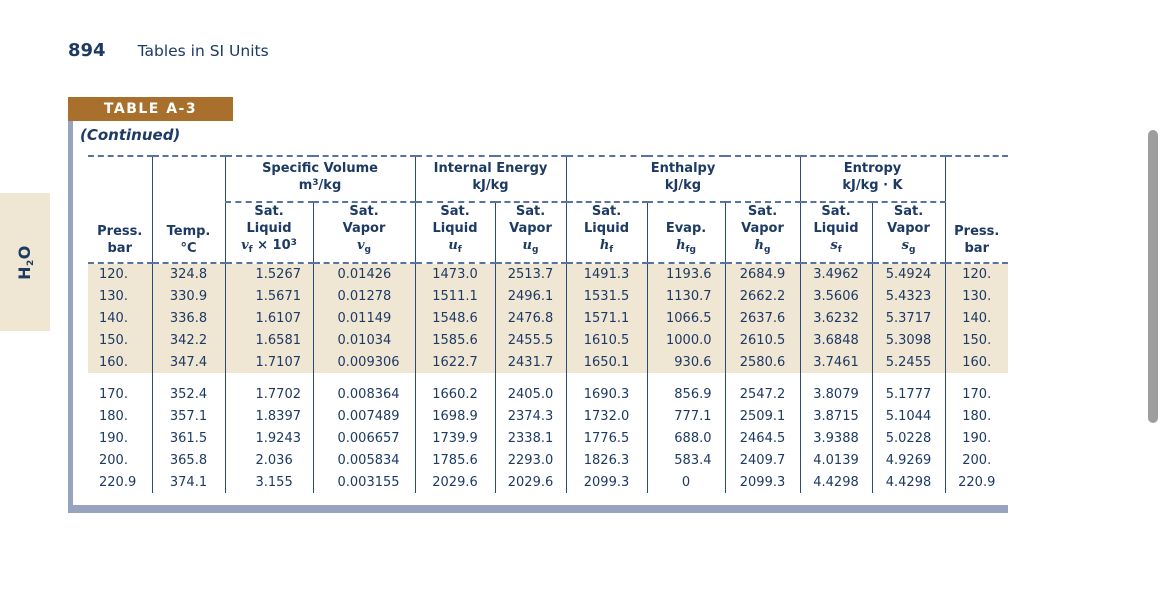  I want to click on table-cell: 1622.7, so click(454, 362).